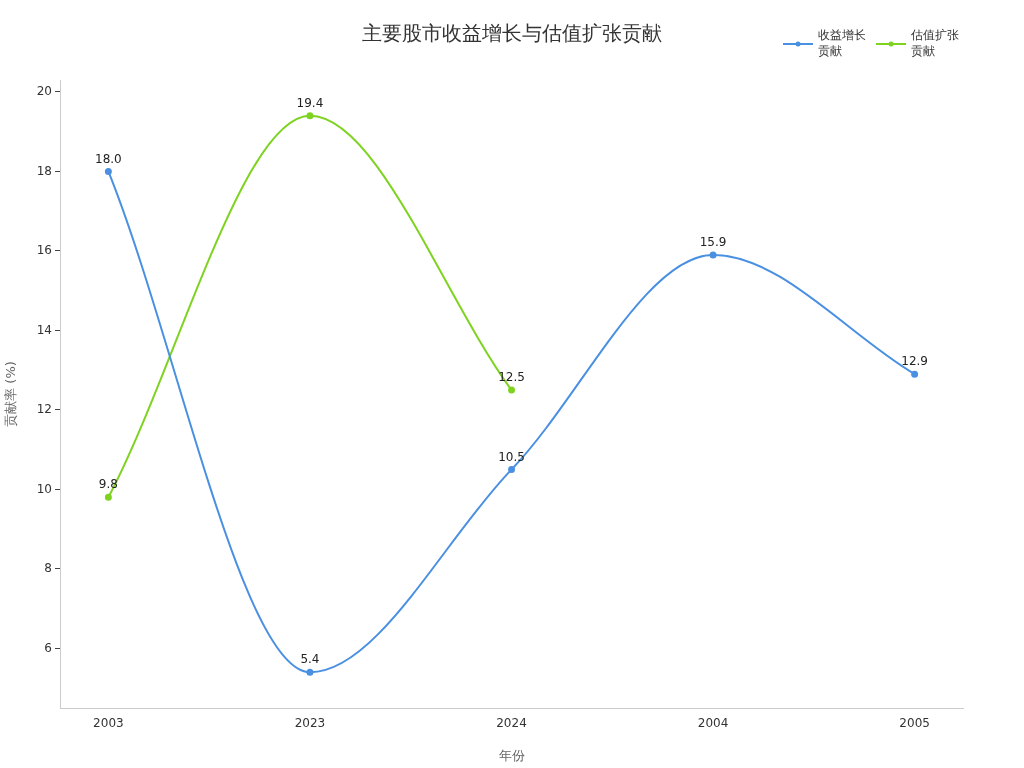 This screenshot has height=768, width=1024. I want to click on data-label: 19.4, so click(310, 102).